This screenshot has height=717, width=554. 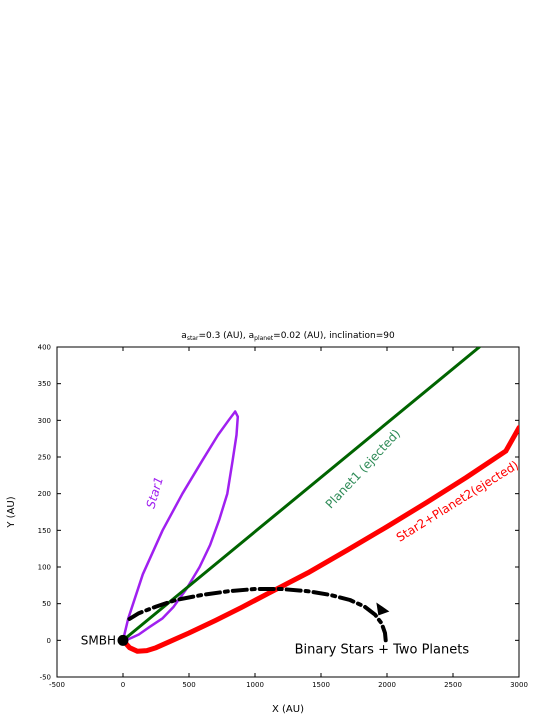 What do you see at coordinates (255, 685) in the screenshot?
I see `x-tick-label: 1000` at bounding box center [255, 685].